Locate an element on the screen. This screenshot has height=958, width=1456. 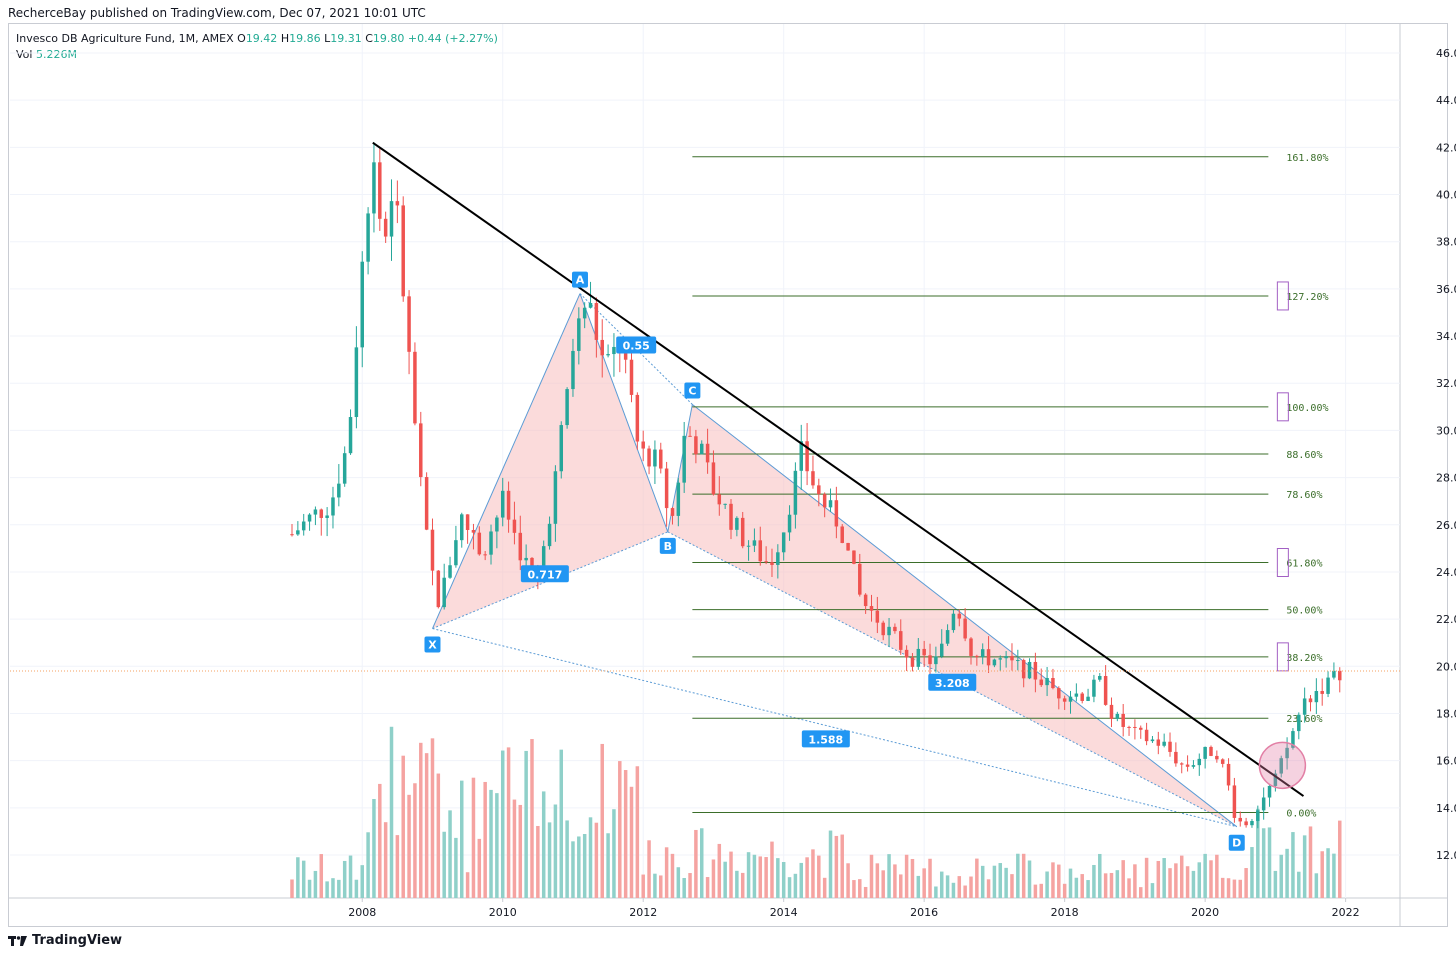
fib-highlight-box is located at coordinates (1282, 296).